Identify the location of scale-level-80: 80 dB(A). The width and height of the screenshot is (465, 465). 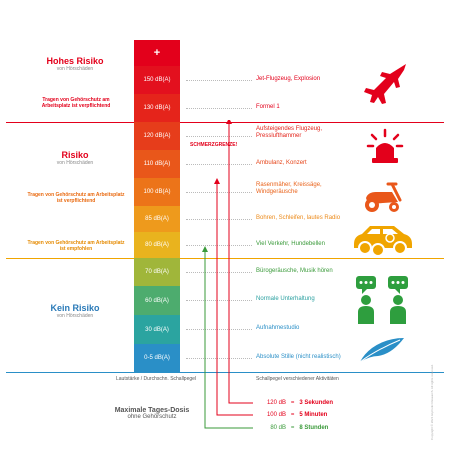
(157, 245).